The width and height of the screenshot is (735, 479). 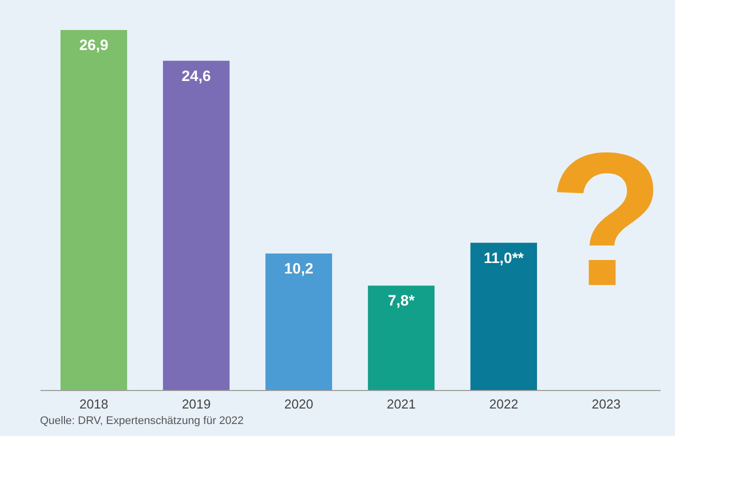 I want to click on source-note: Quelle: DRV, Expertenschätzung für 2022, so click(x=142, y=421).